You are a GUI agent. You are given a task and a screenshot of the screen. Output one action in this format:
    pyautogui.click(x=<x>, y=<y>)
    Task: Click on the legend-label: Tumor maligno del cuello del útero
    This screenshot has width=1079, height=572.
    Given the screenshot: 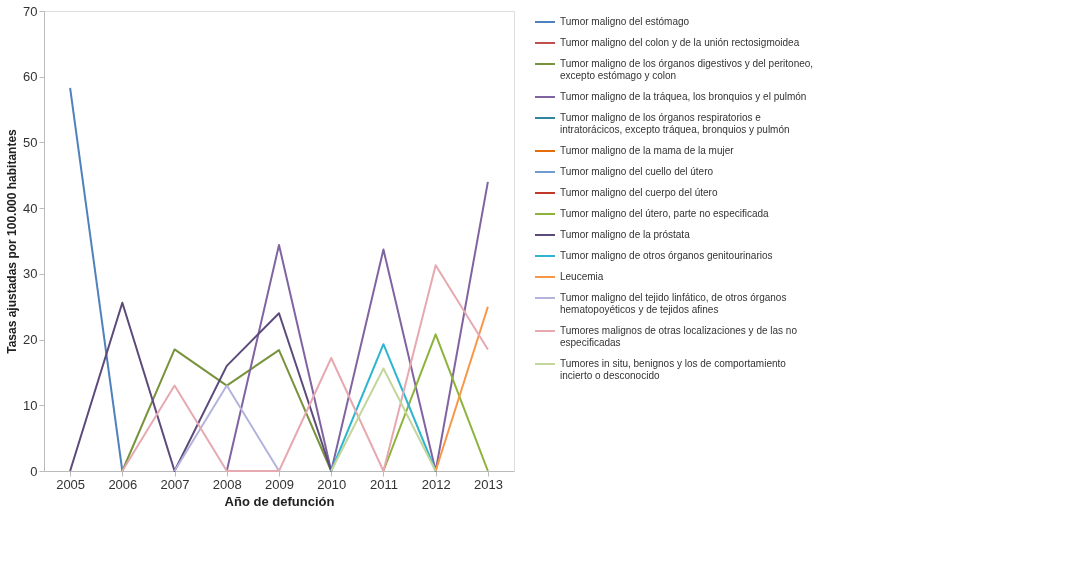 What is the action you would take?
    pyautogui.click(x=637, y=171)
    